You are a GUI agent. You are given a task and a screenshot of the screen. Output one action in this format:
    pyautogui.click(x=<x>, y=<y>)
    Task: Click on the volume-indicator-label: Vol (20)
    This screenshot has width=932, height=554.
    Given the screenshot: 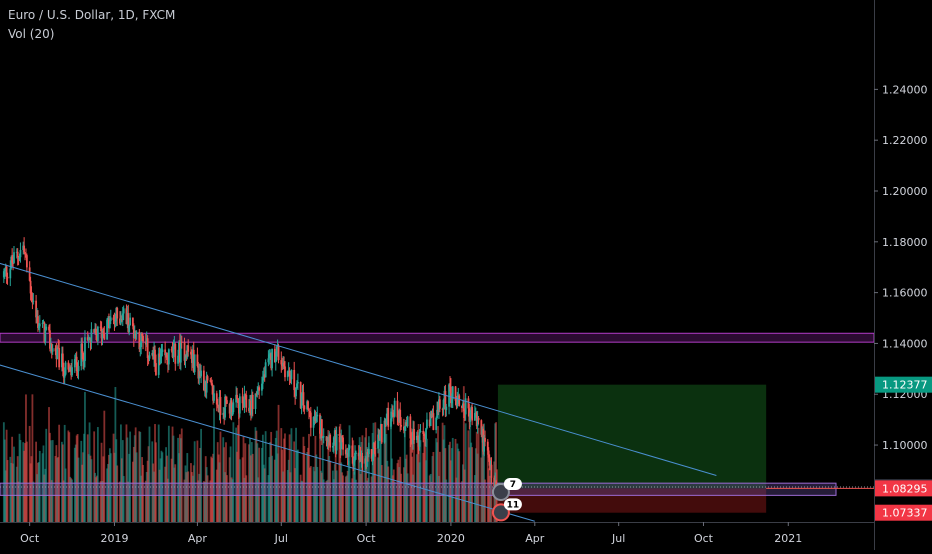 What is the action you would take?
    pyautogui.click(x=31, y=34)
    